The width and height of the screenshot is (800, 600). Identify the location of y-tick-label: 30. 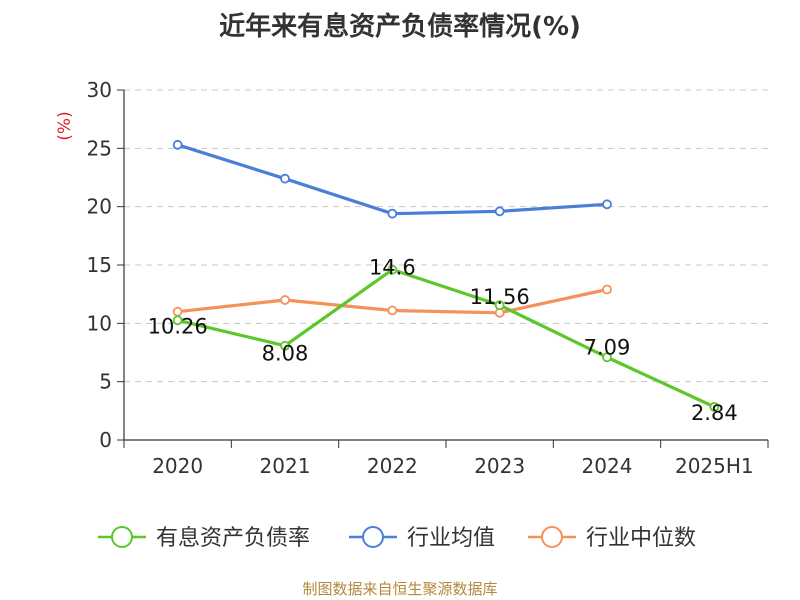
(99, 90).